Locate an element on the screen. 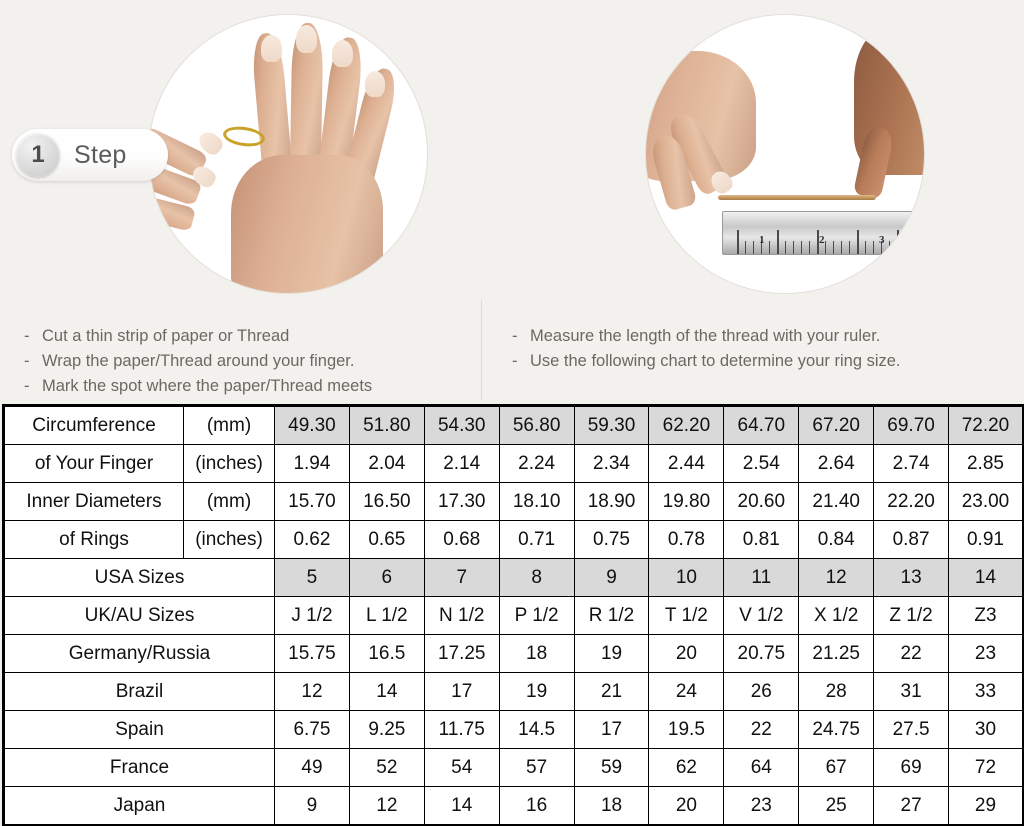  data-cell: 20.75 is located at coordinates (761, 653).